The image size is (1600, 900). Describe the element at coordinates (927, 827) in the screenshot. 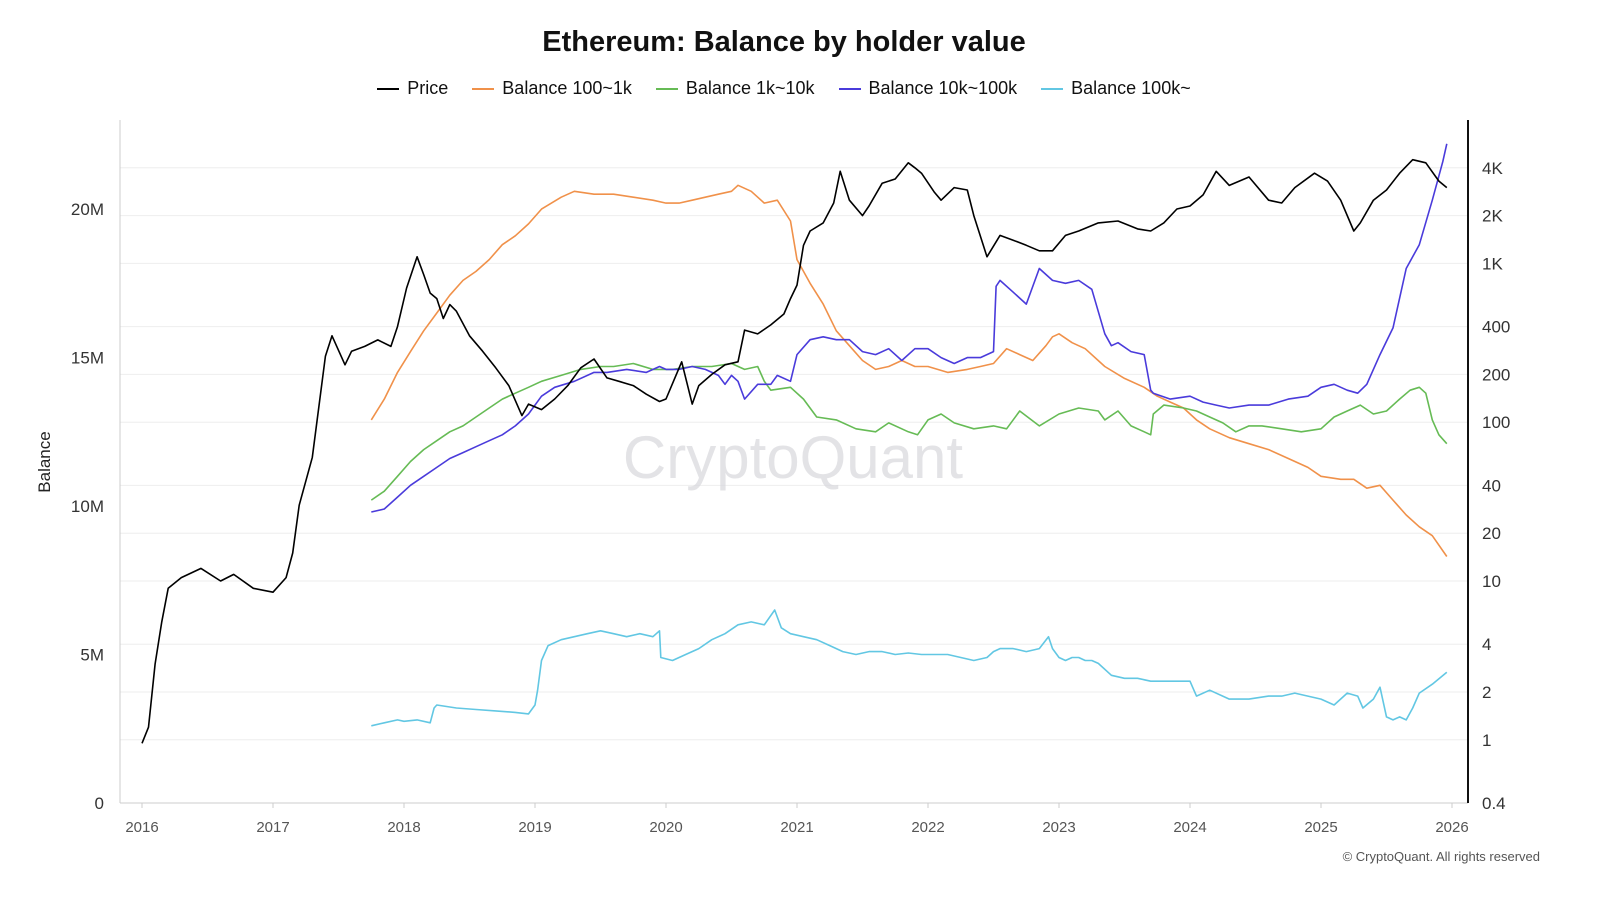

I see `x-tick-label: 2022` at that location.